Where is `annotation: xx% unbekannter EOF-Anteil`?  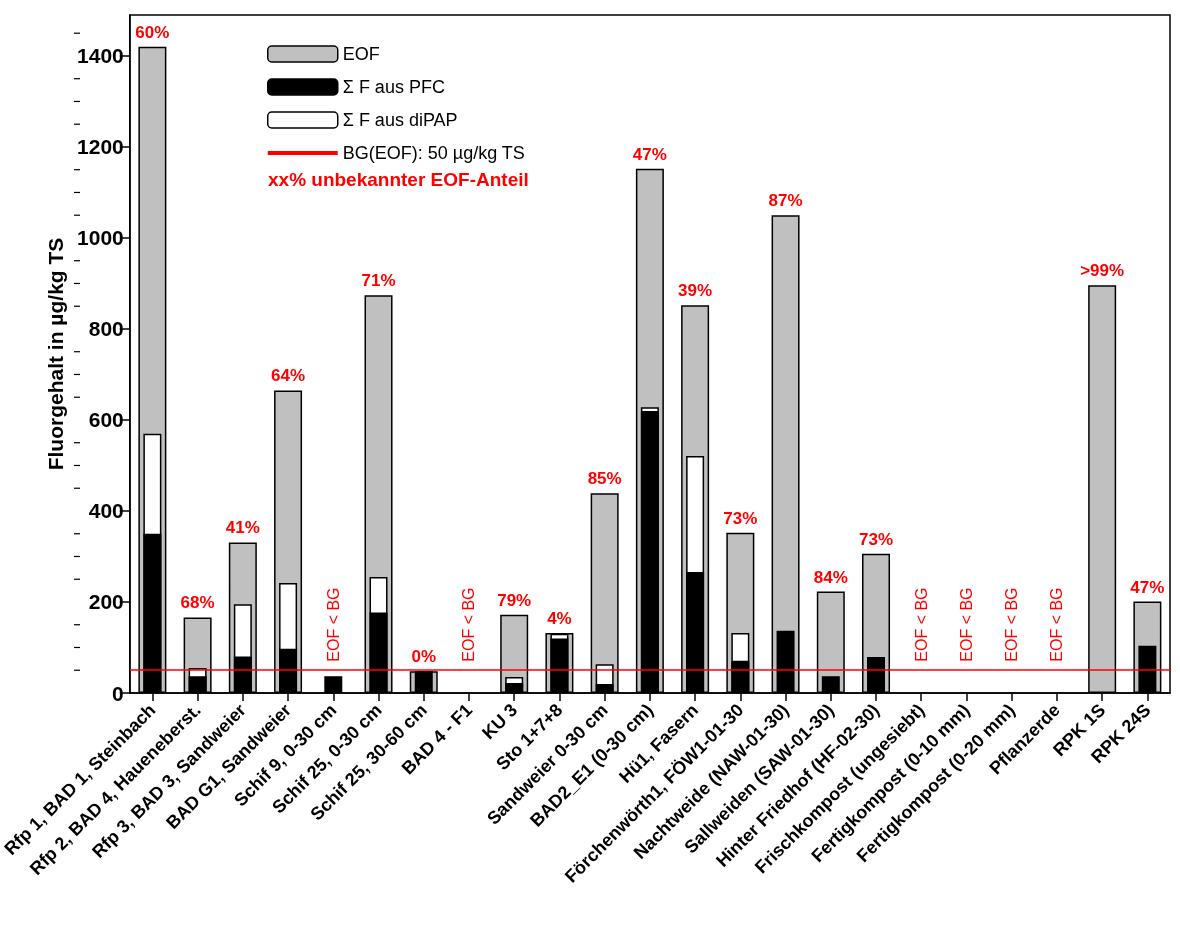 annotation: xx% unbekannter EOF-Anteil is located at coordinates (398, 179).